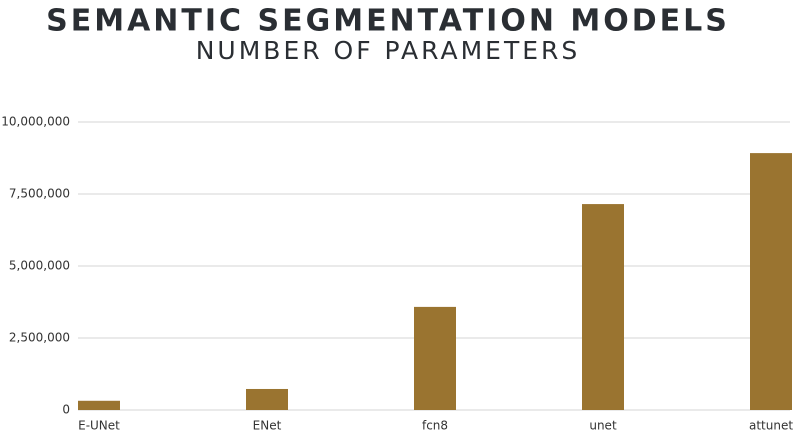  Describe the element at coordinates (39, 194) in the screenshot. I see `y-tick-label: 7,500,000` at that location.